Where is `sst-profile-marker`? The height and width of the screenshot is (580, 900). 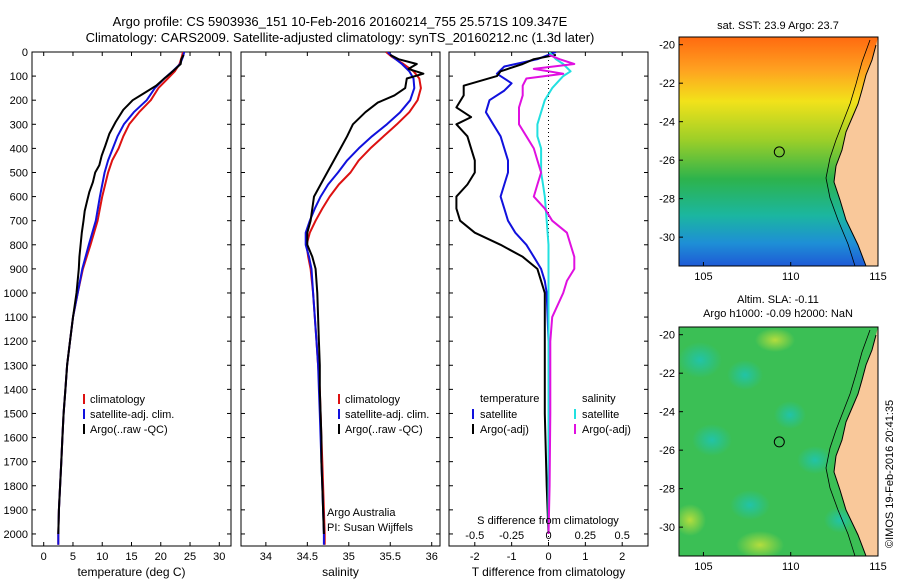 sst-profile-marker is located at coordinates (779, 152).